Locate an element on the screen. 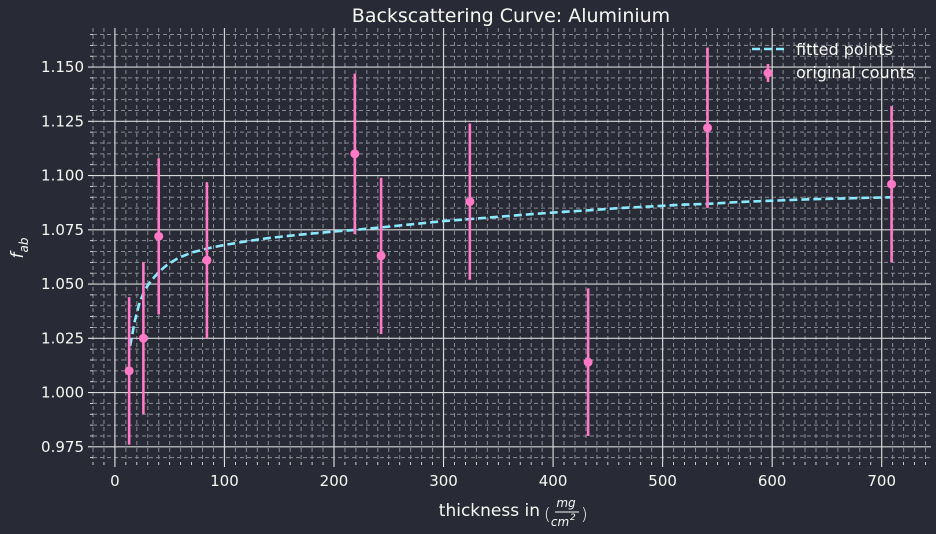  x-axis-label-paren-right: ) is located at coordinates (584, 515).